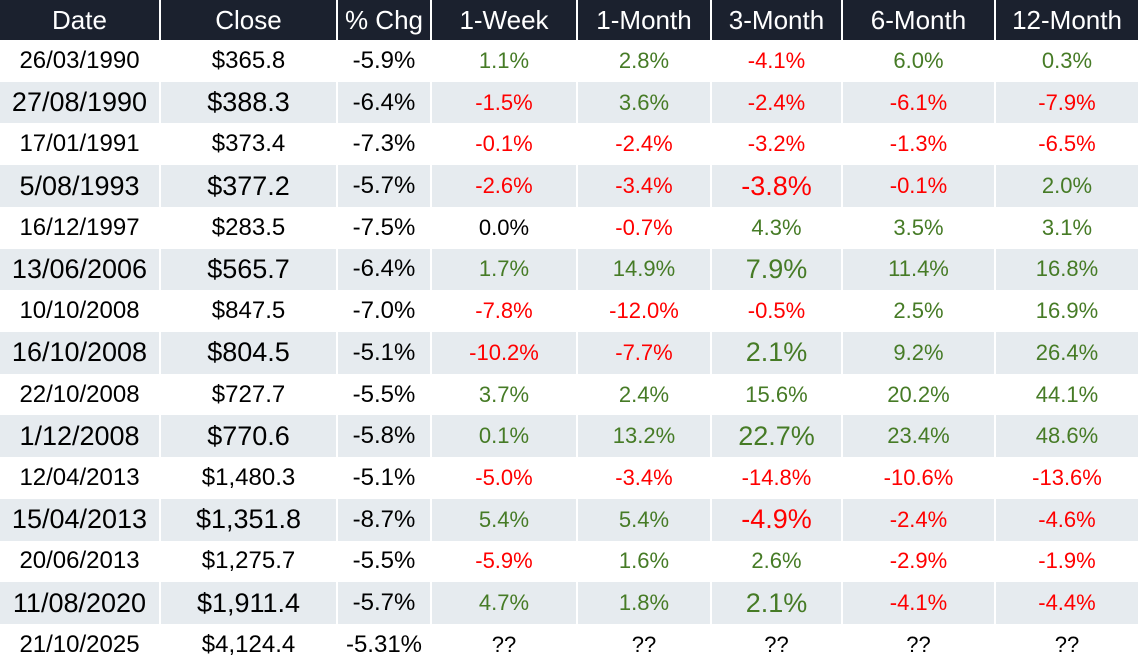  What do you see at coordinates (504, 603) in the screenshot?
I see `return-1-week-cell: 4.7%` at bounding box center [504, 603].